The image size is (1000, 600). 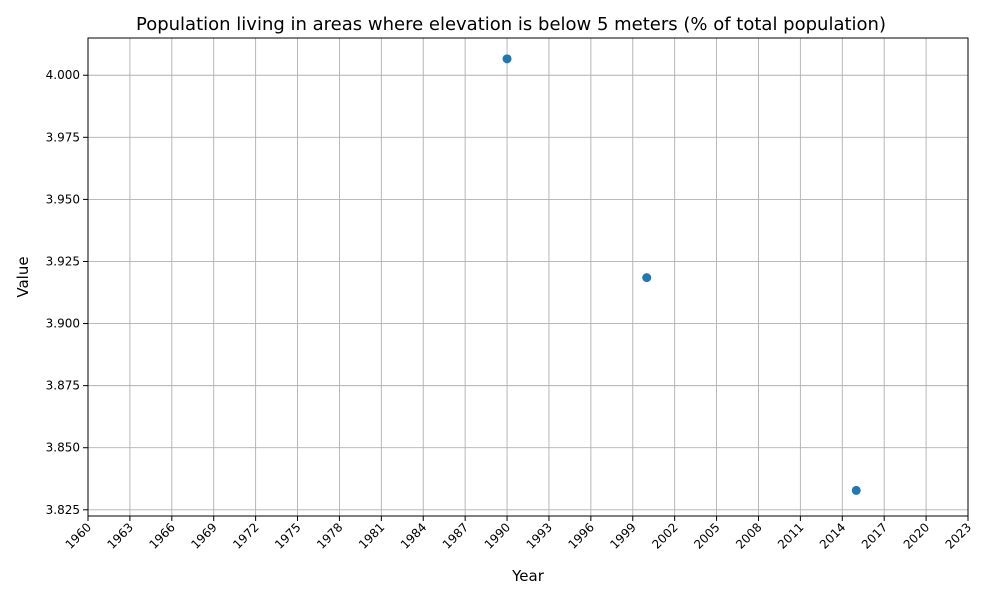 What do you see at coordinates (329, 535) in the screenshot?
I see `x-tick-label: 1978` at bounding box center [329, 535].